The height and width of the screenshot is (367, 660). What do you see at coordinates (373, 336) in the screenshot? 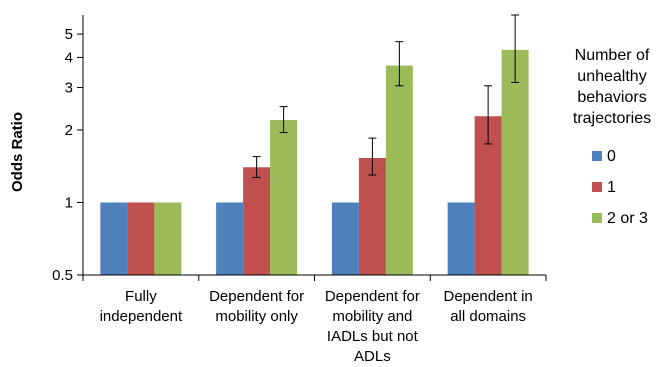
I see `category-label-line: IADLs but not` at bounding box center [373, 336].